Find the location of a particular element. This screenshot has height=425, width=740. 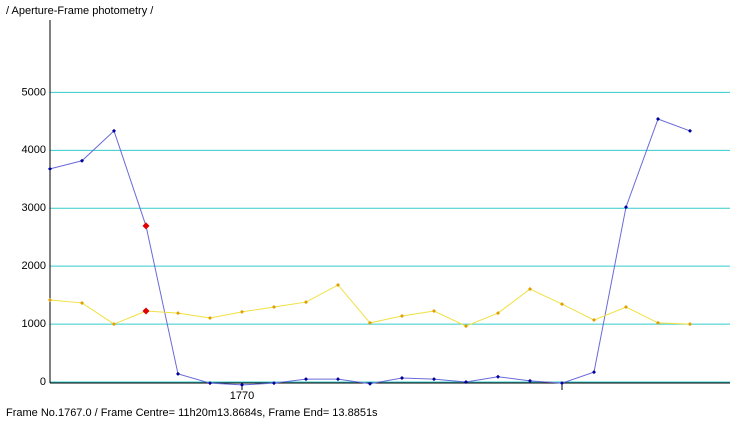

y-tick-label: 3000 is located at coordinates (34, 208).